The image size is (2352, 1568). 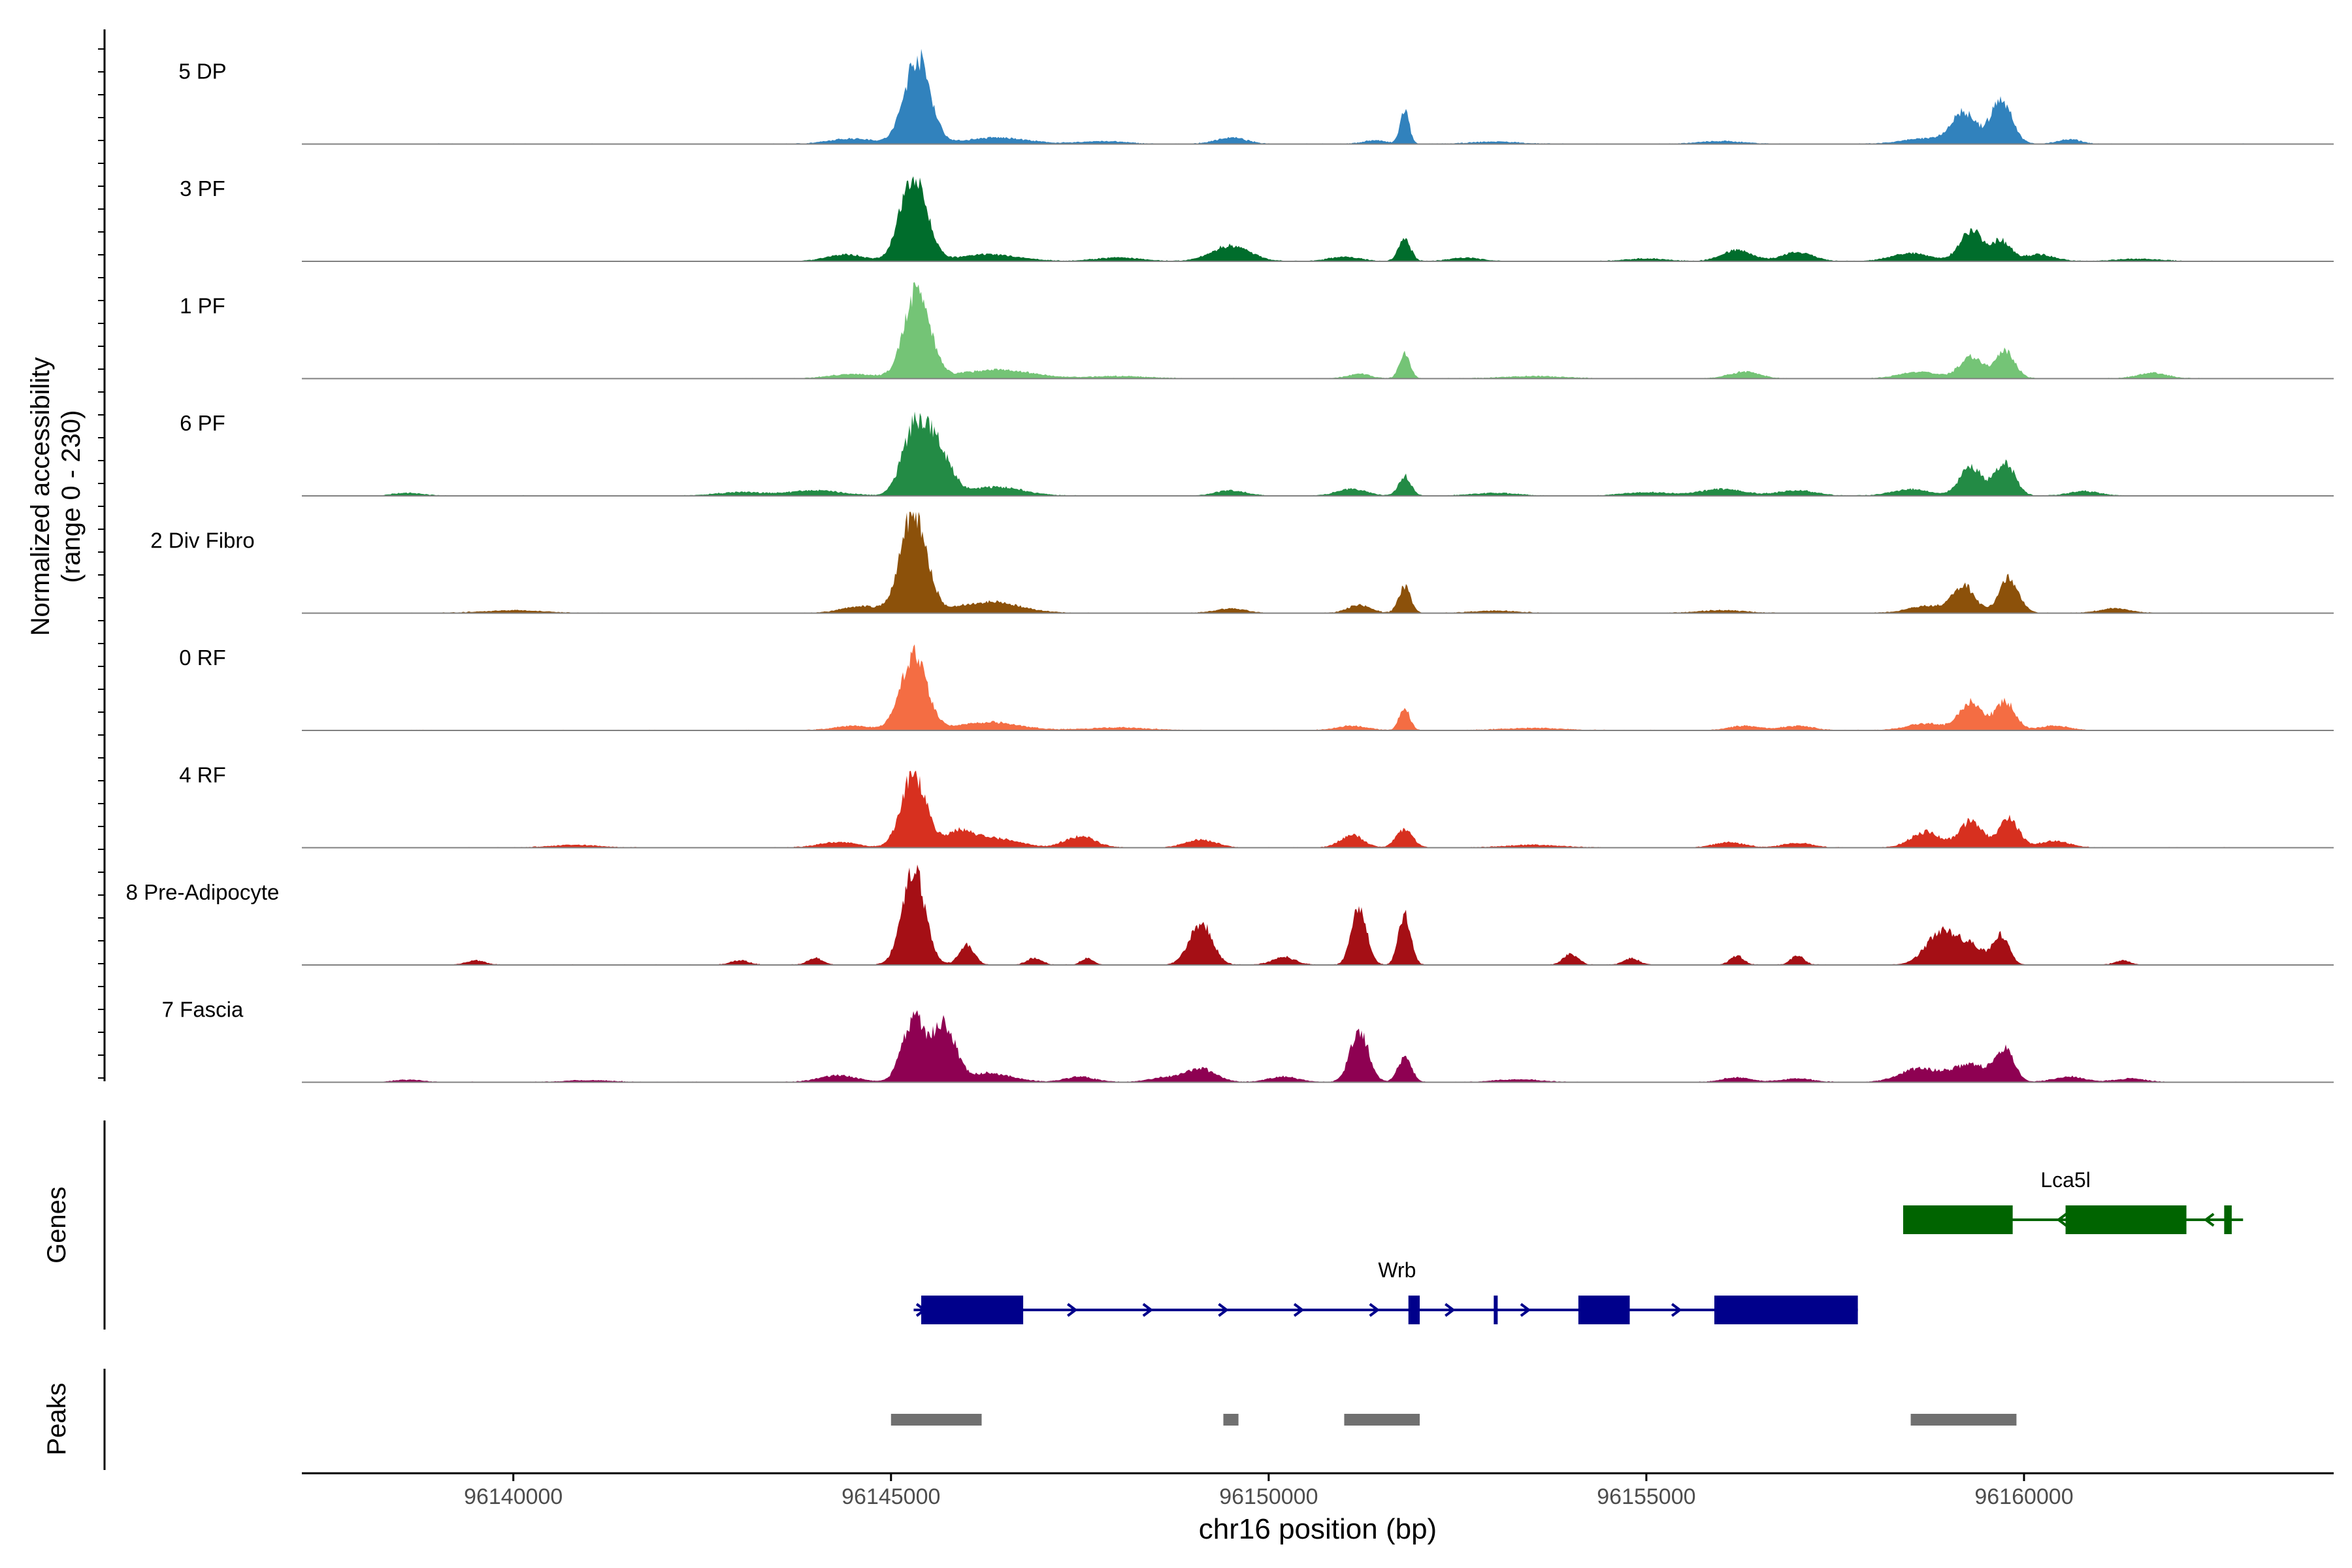 I want to click on x-axis-ticks: 96140000 96145000 96150000 96155000 96160000, so click(x=1269, y=1491).